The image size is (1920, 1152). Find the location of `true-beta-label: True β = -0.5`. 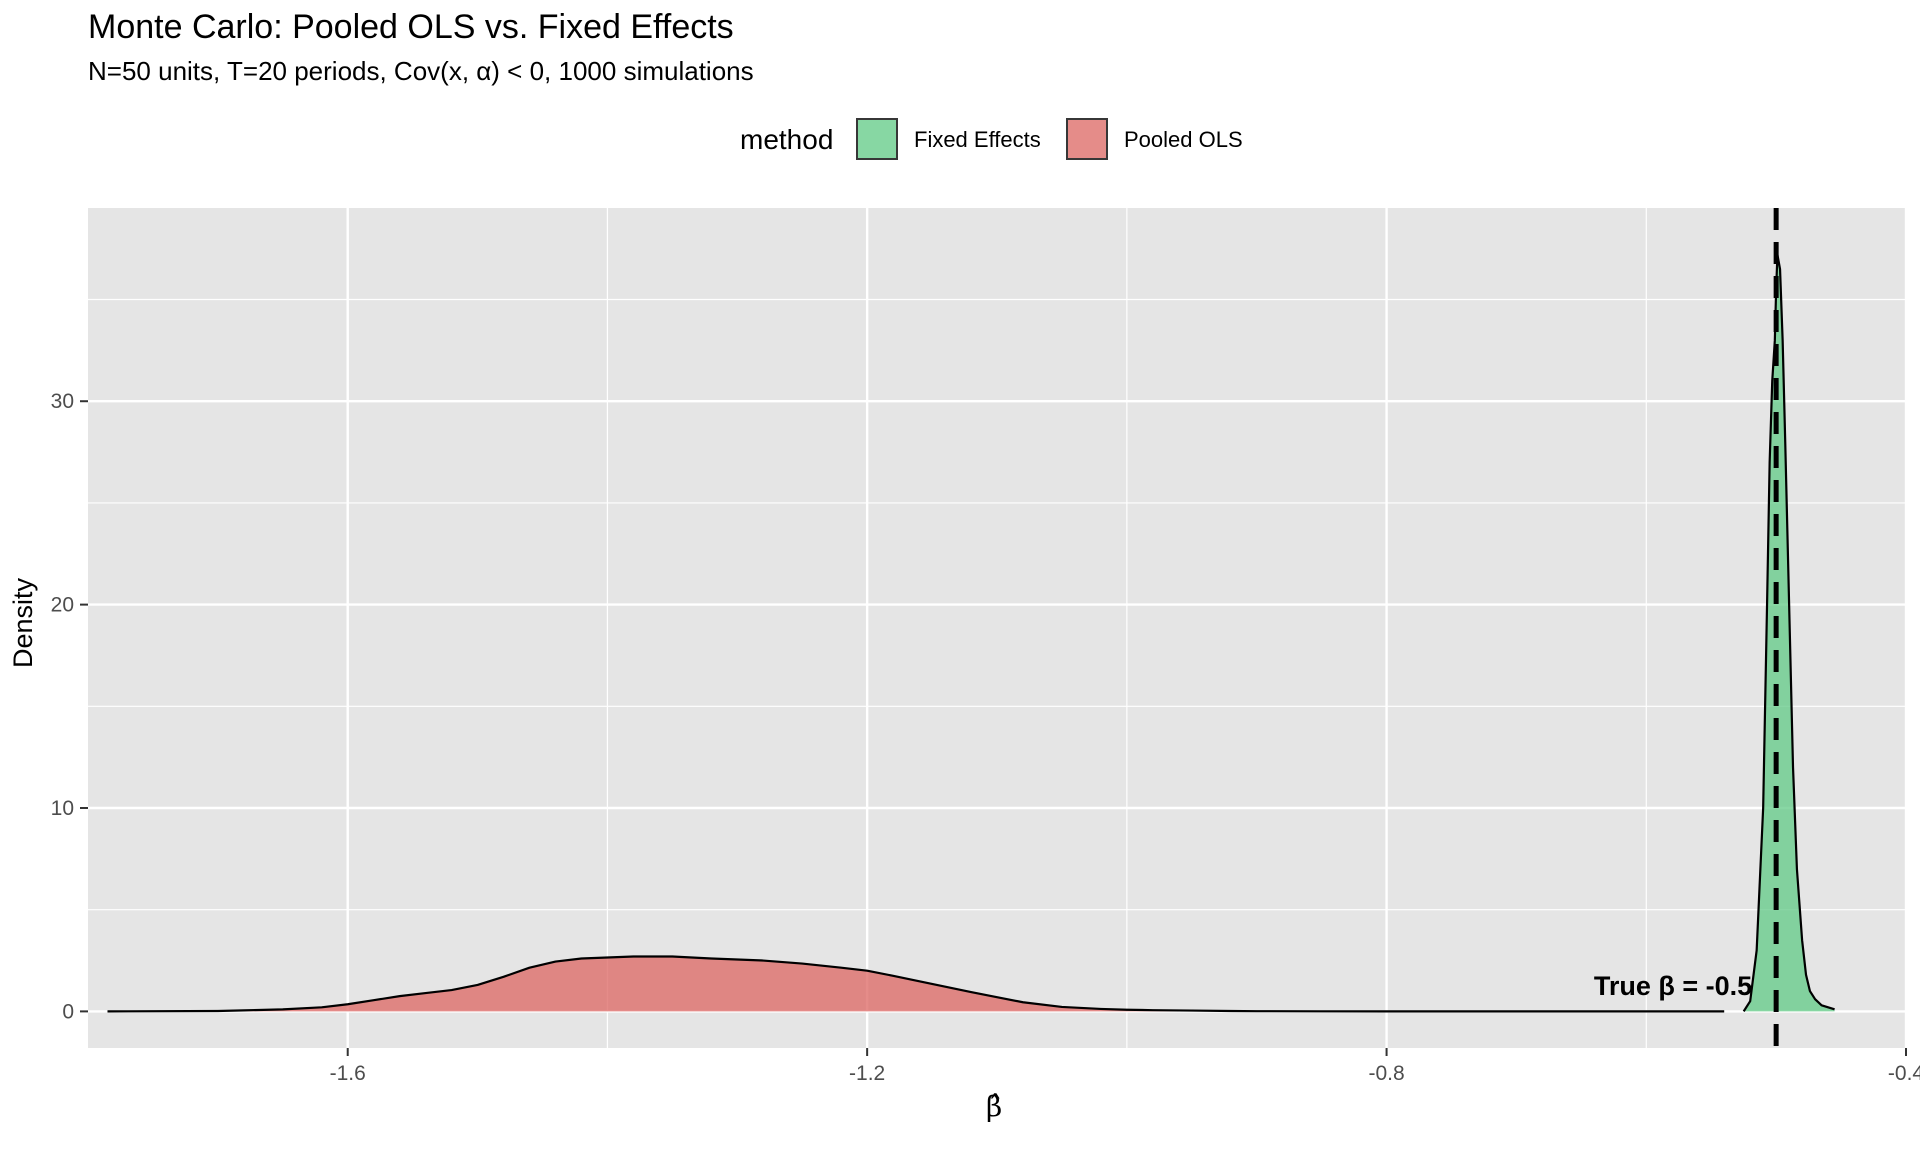

true-beta-label: True β = -0.5 is located at coordinates (1673, 986).